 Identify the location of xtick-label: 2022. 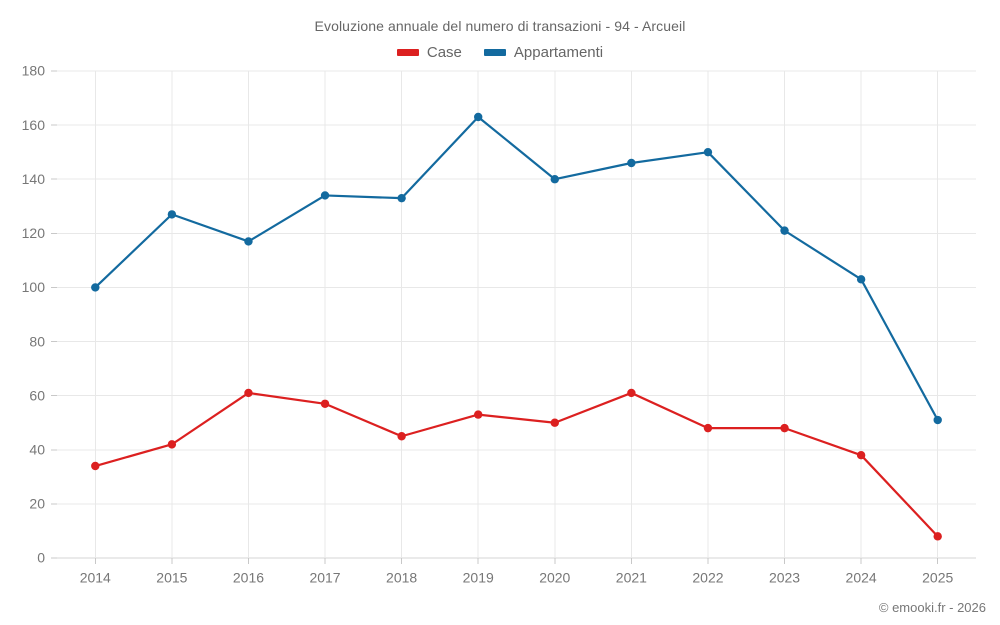
(707, 577).